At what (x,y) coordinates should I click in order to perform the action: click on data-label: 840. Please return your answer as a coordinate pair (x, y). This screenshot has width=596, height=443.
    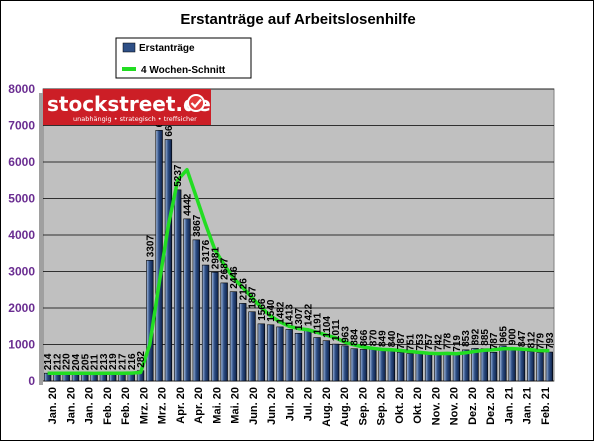
    Looking at the image, I should click on (392, 338).